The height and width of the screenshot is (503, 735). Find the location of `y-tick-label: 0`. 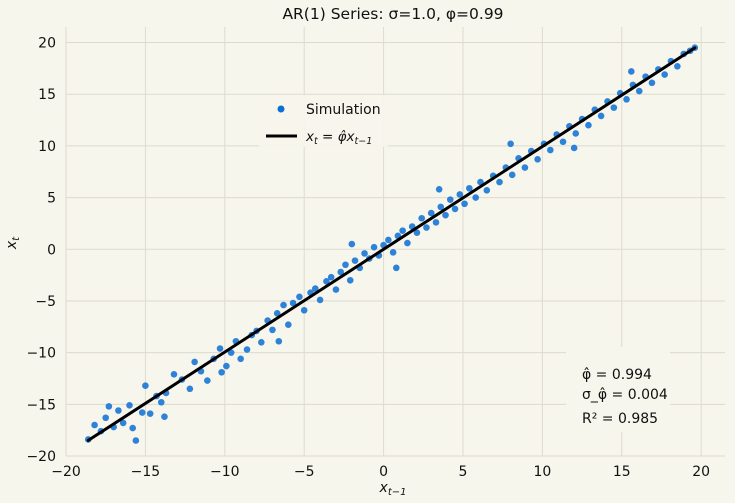

y-tick-label: 0 is located at coordinates (51, 250).